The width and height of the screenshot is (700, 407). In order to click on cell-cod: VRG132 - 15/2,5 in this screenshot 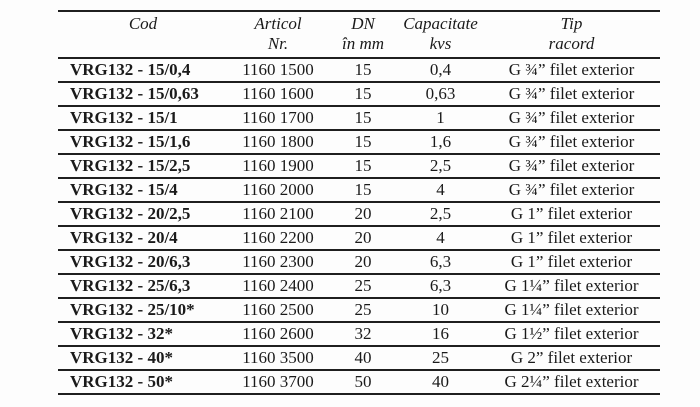, I will do `click(143, 166)`.